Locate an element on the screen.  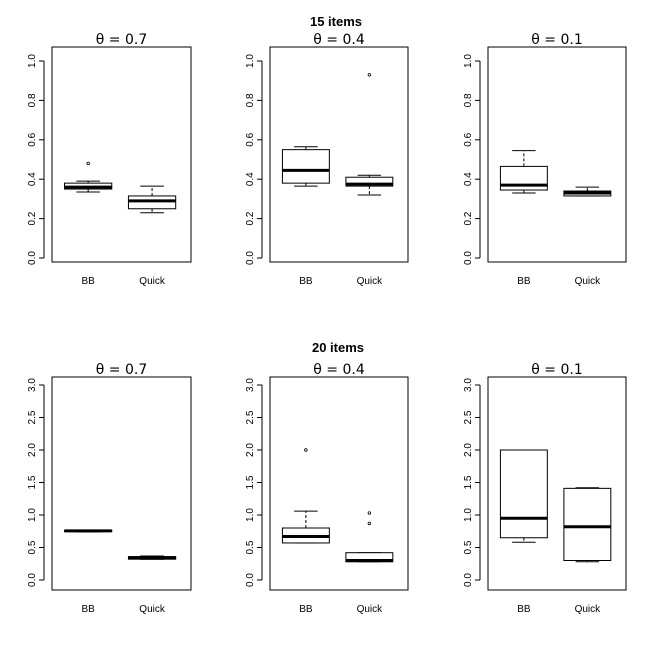
panel-4: θ = 0.7 0.0 0.5 1.0 1.5 2.0 2.5 3.0 BB Quick is located at coordinates (109, 488).